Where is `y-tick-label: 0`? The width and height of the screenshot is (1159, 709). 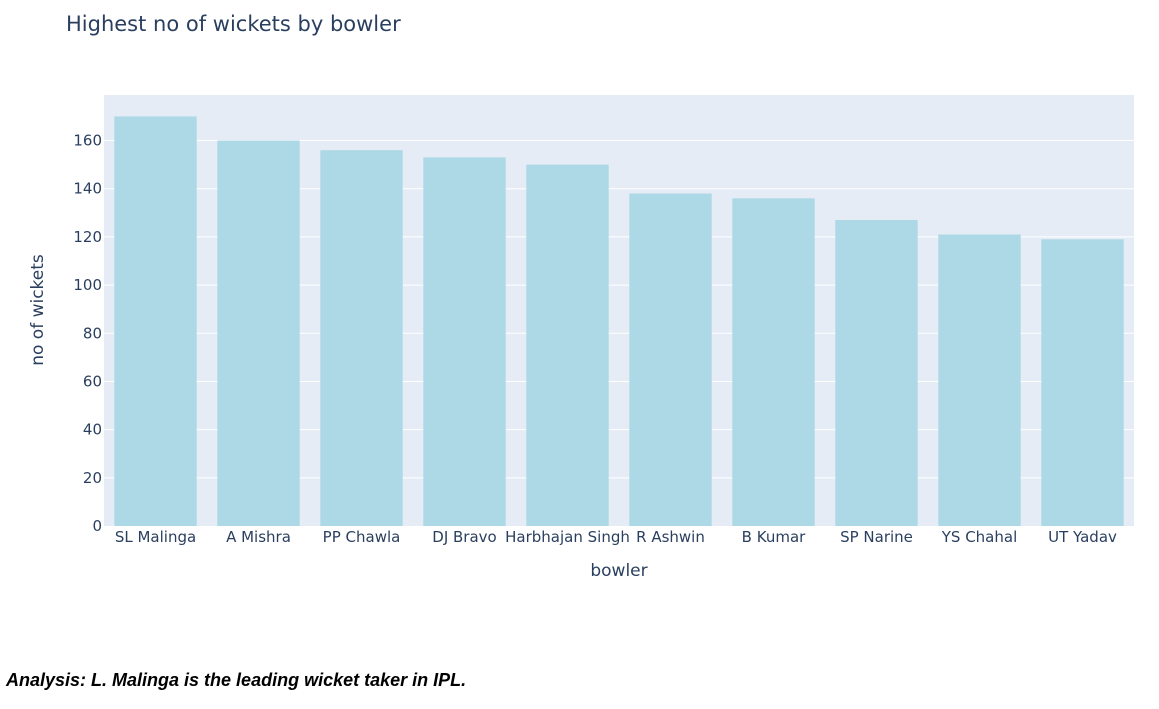
y-tick-label: 0 is located at coordinates (97, 526).